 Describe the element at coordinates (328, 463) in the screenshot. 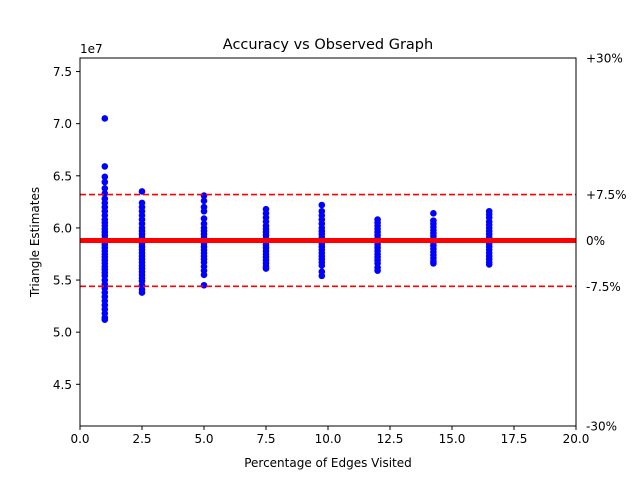

I see `x-axis-label: Percentage of Edges Visited` at that location.